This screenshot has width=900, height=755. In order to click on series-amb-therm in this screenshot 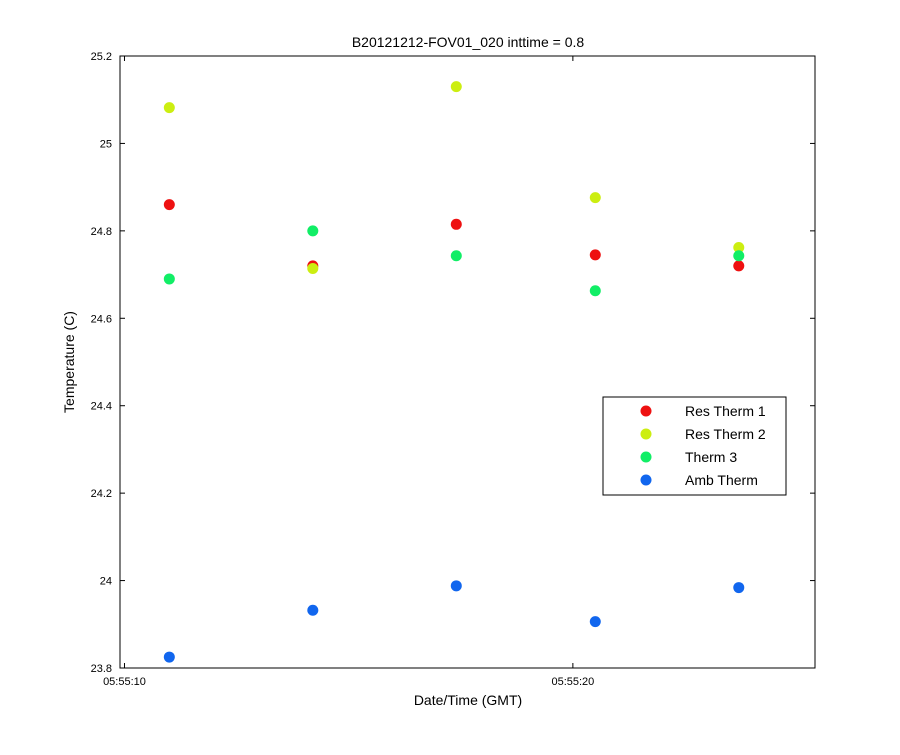, I will do `click(454, 621)`.